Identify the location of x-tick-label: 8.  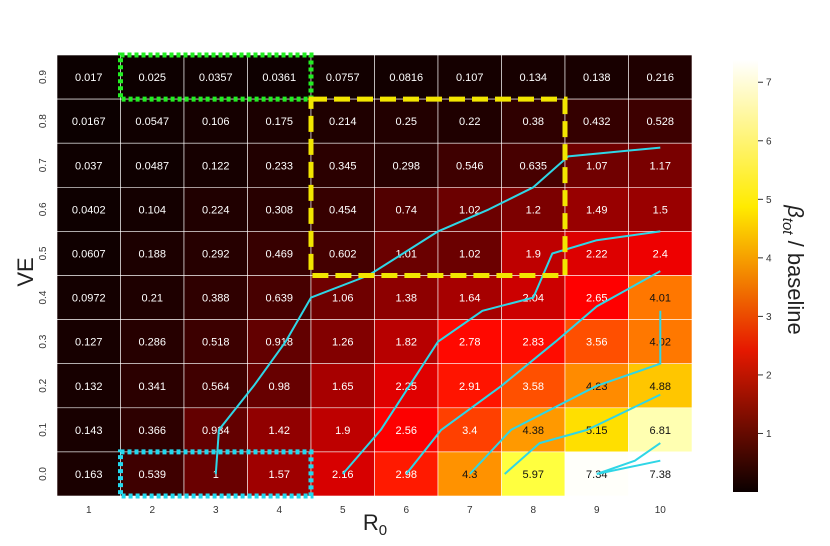
(533, 510).